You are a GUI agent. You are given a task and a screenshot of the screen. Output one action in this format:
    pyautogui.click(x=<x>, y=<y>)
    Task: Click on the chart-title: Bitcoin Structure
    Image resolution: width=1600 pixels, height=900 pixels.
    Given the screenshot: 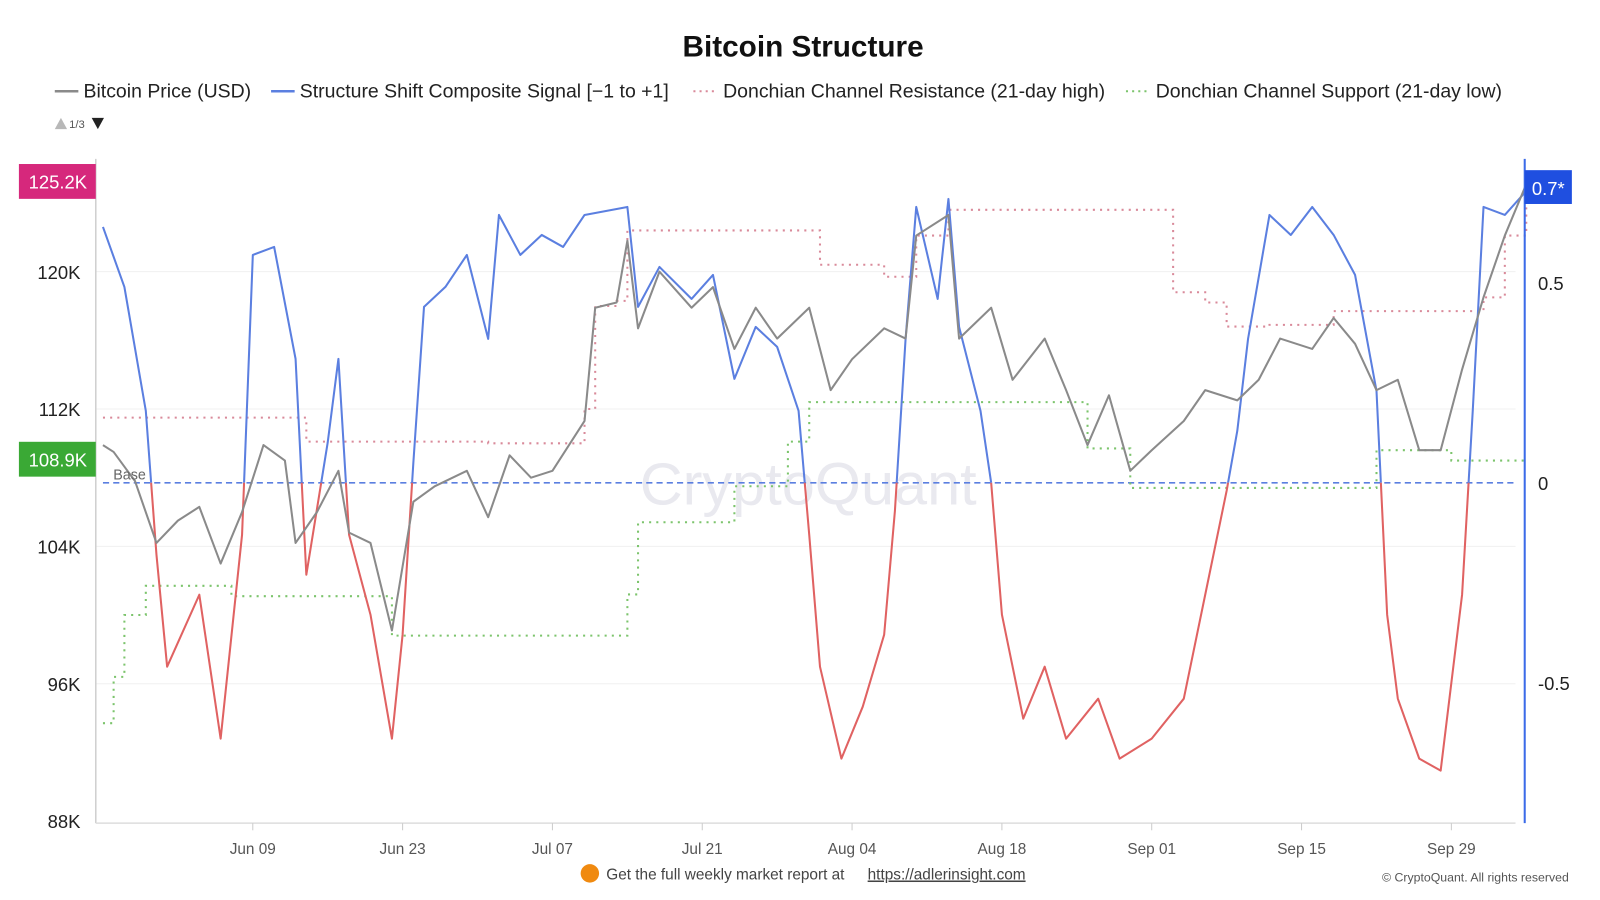 What is the action you would take?
    pyautogui.click(x=803, y=46)
    